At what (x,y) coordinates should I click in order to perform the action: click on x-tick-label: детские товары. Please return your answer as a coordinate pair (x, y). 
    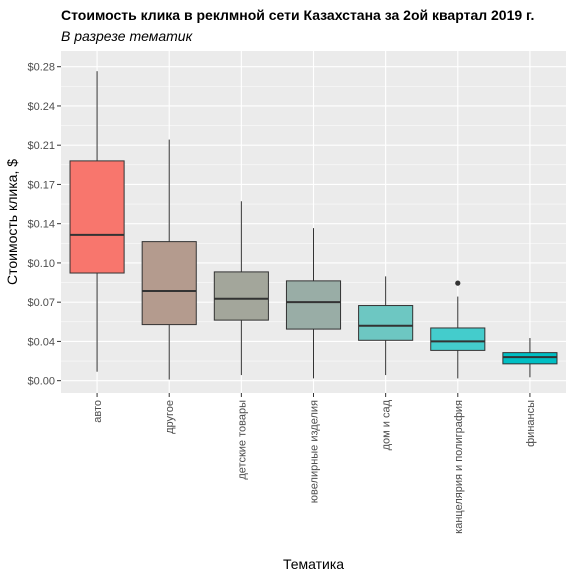
    Looking at the image, I should click on (242, 440).